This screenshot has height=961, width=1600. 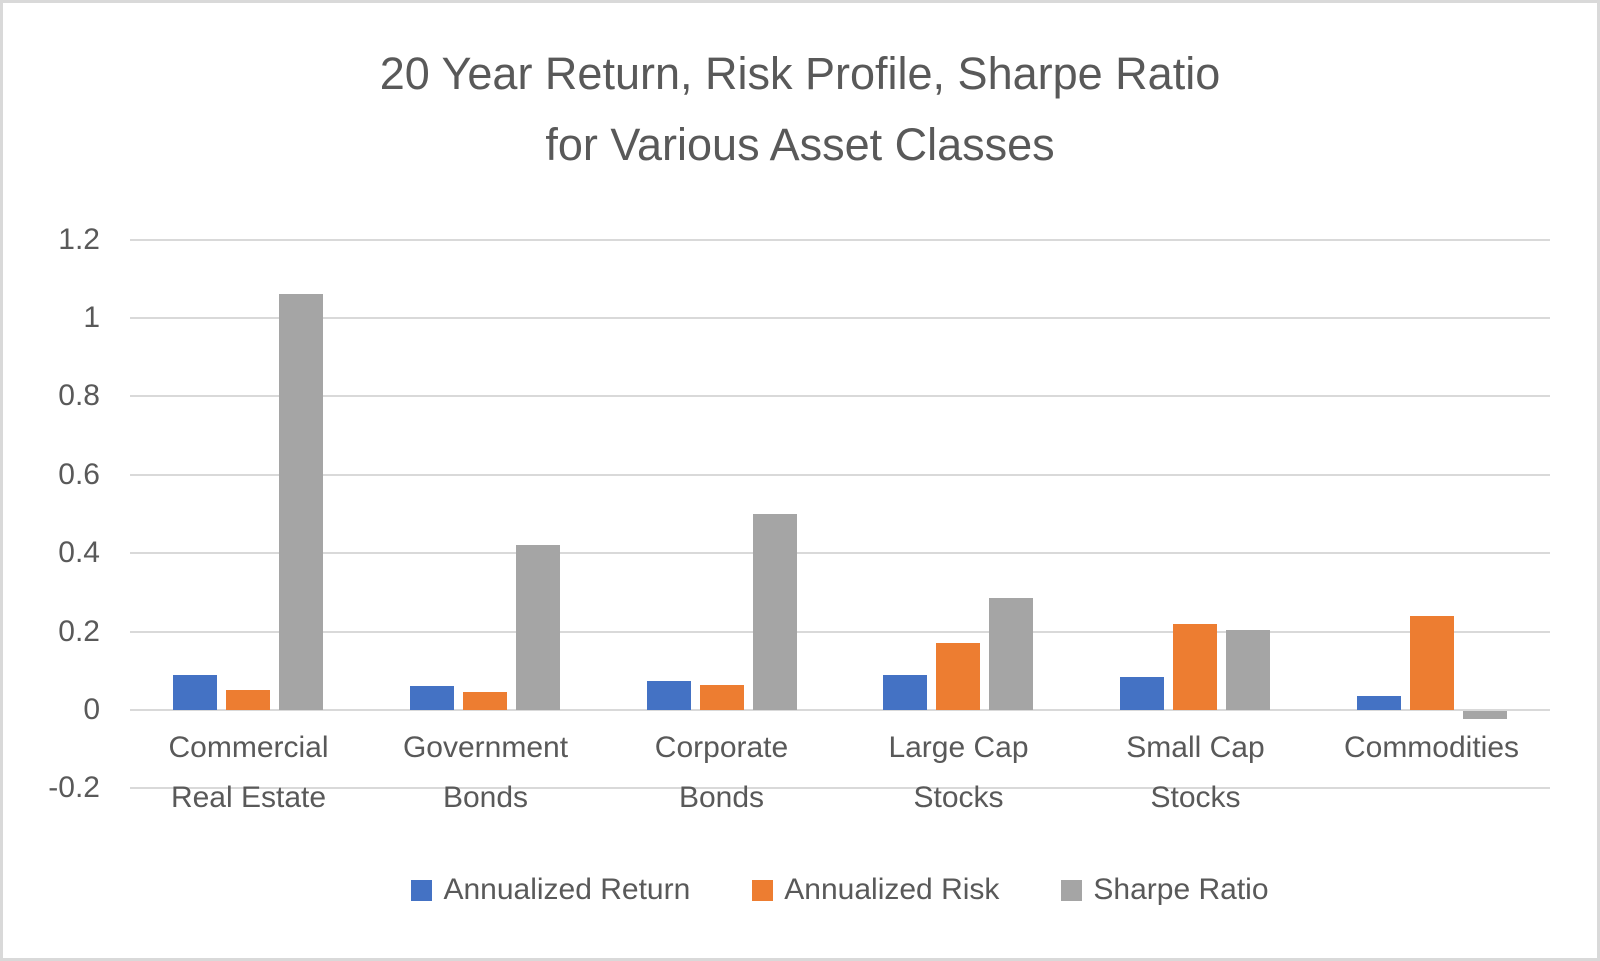 I want to click on x-category-label-line: Commodities, so click(x=1431, y=747).